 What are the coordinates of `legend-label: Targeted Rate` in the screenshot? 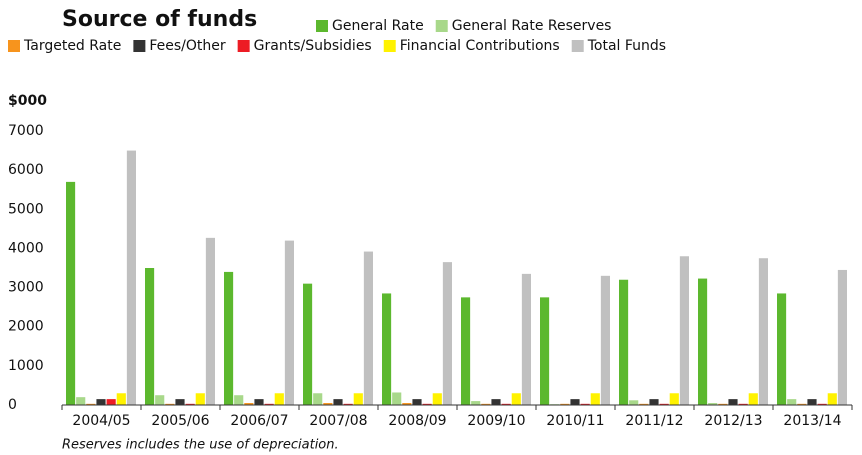 It's located at (72, 46).